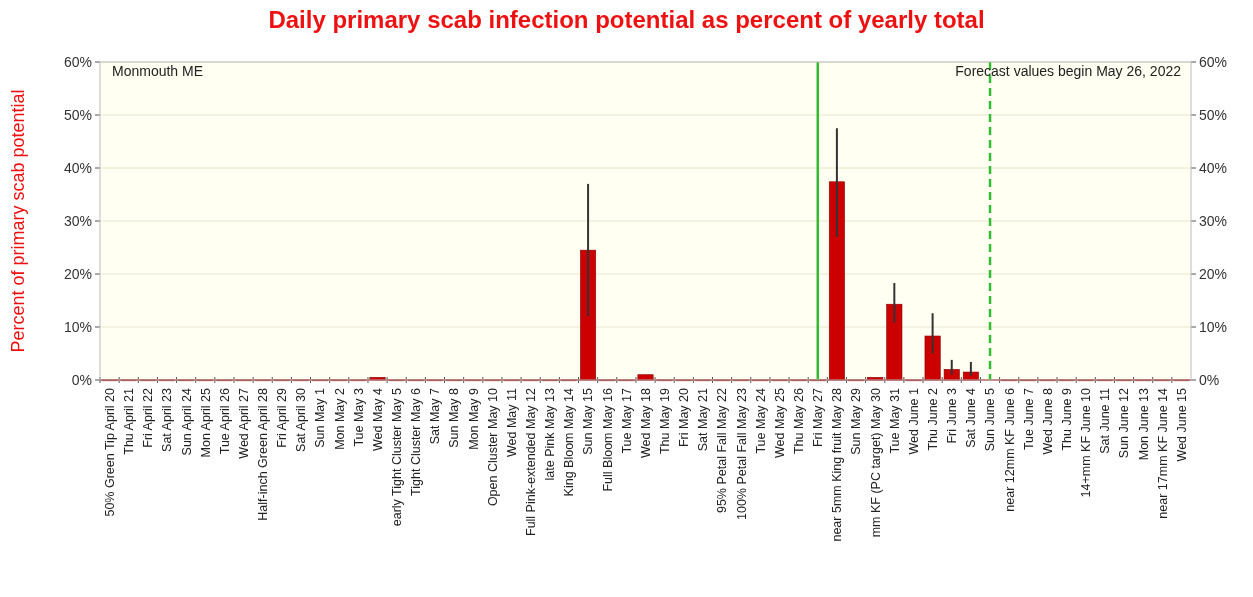 Image resolution: width=1253 pixels, height=597 pixels. Describe the element at coordinates (167, 419) in the screenshot. I see `x-tick-label: Sat April 23` at that location.